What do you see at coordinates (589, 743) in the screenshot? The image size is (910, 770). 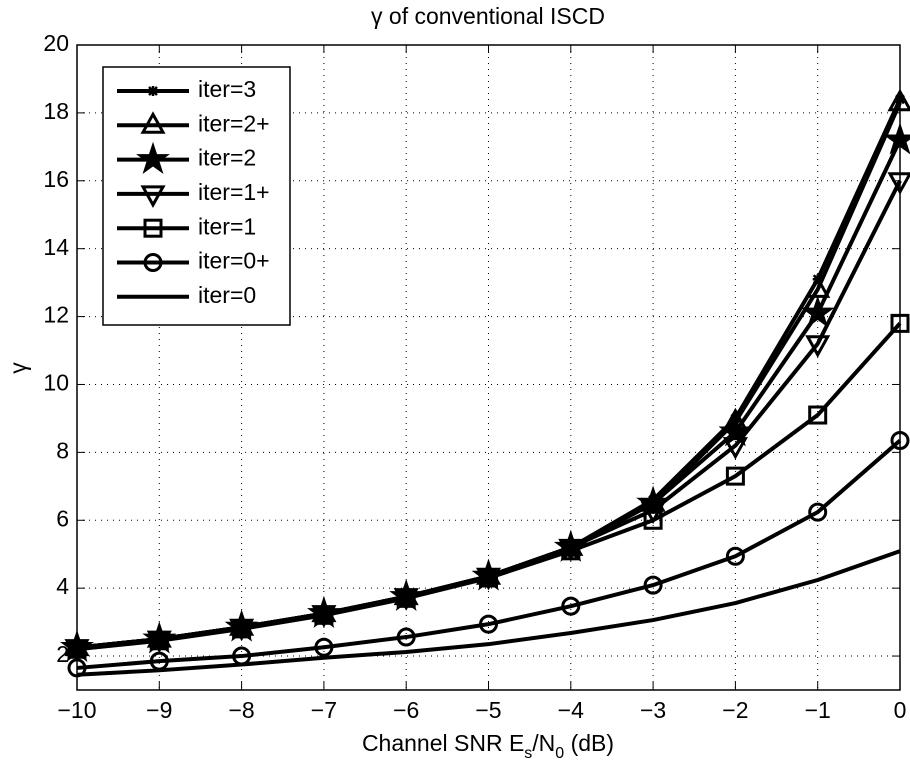 I see `x-axis-label-part: (dB)` at bounding box center [589, 743].